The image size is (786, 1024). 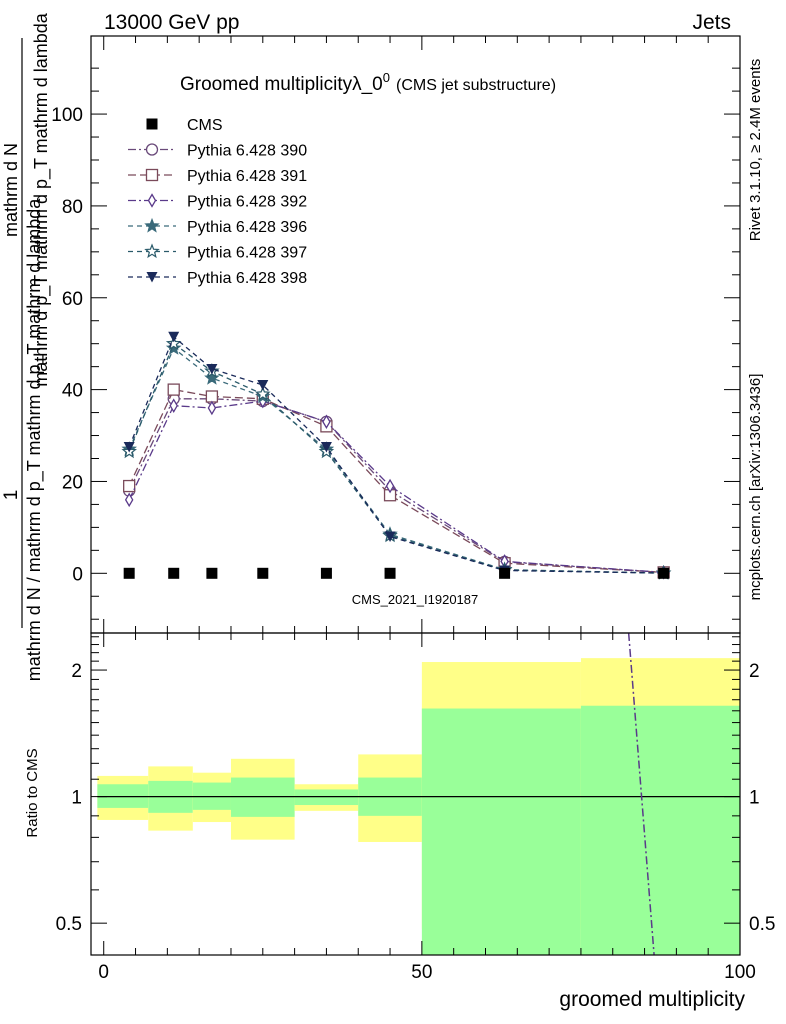 What do you see at coordinates (415, 599) in the screenshot?
I see `watermark-text: CMS_2021_I1920187` at bounding box center [415, 599].